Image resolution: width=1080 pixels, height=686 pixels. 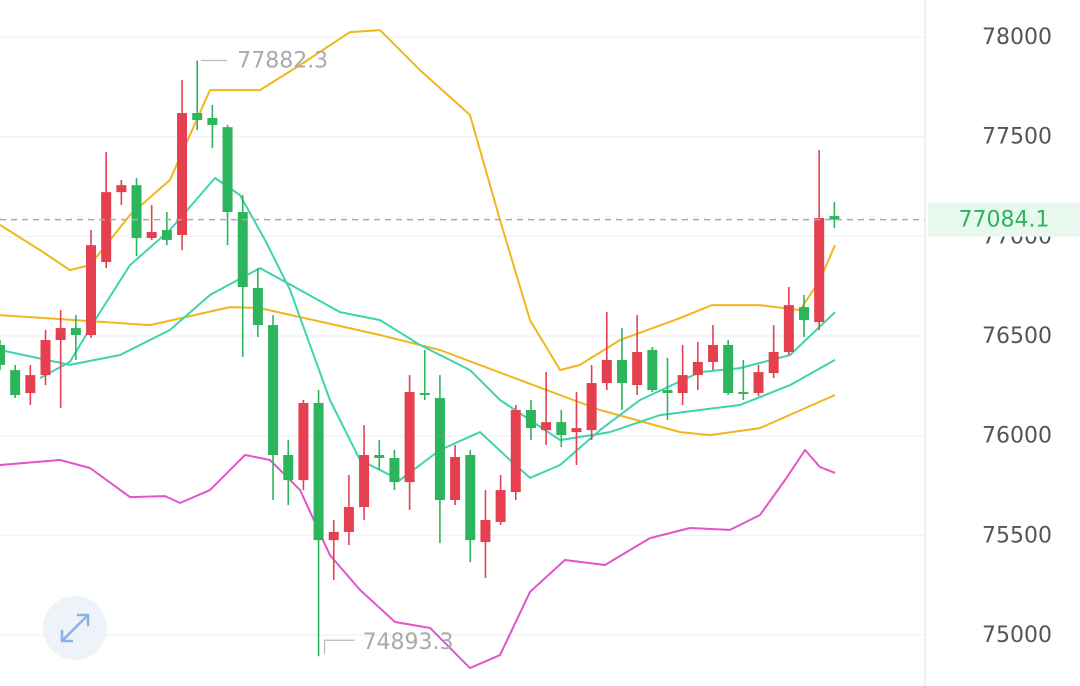 I want to click on y-tick-label: 78000, so click(x=1017, y=37).